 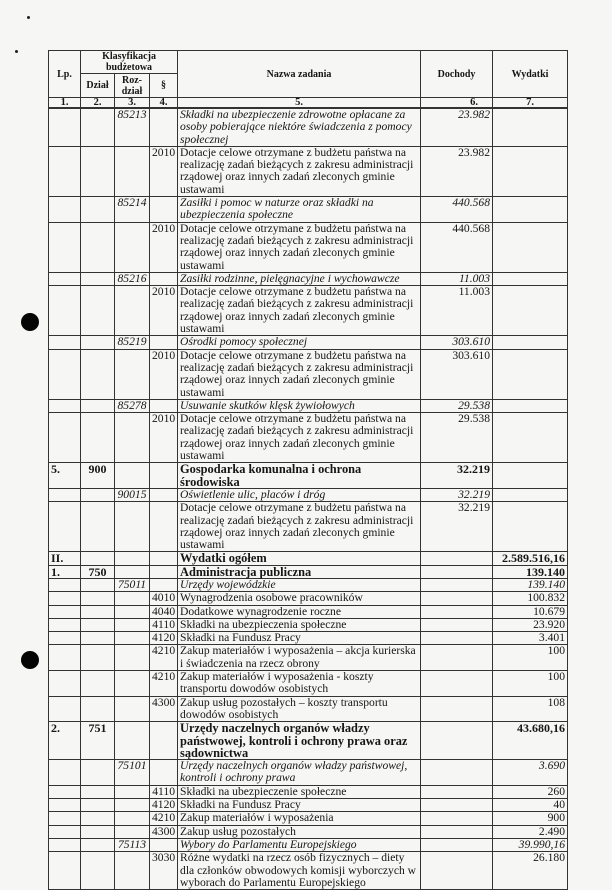 I want to click on header-dzial: Dział, so click(x=97, y=85).